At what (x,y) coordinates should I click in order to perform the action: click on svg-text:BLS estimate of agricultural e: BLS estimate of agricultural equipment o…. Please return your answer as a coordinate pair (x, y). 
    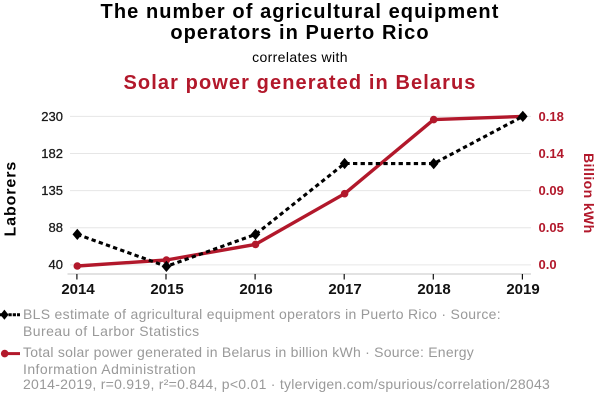
    Looking at the image, I should click on (262, 314).